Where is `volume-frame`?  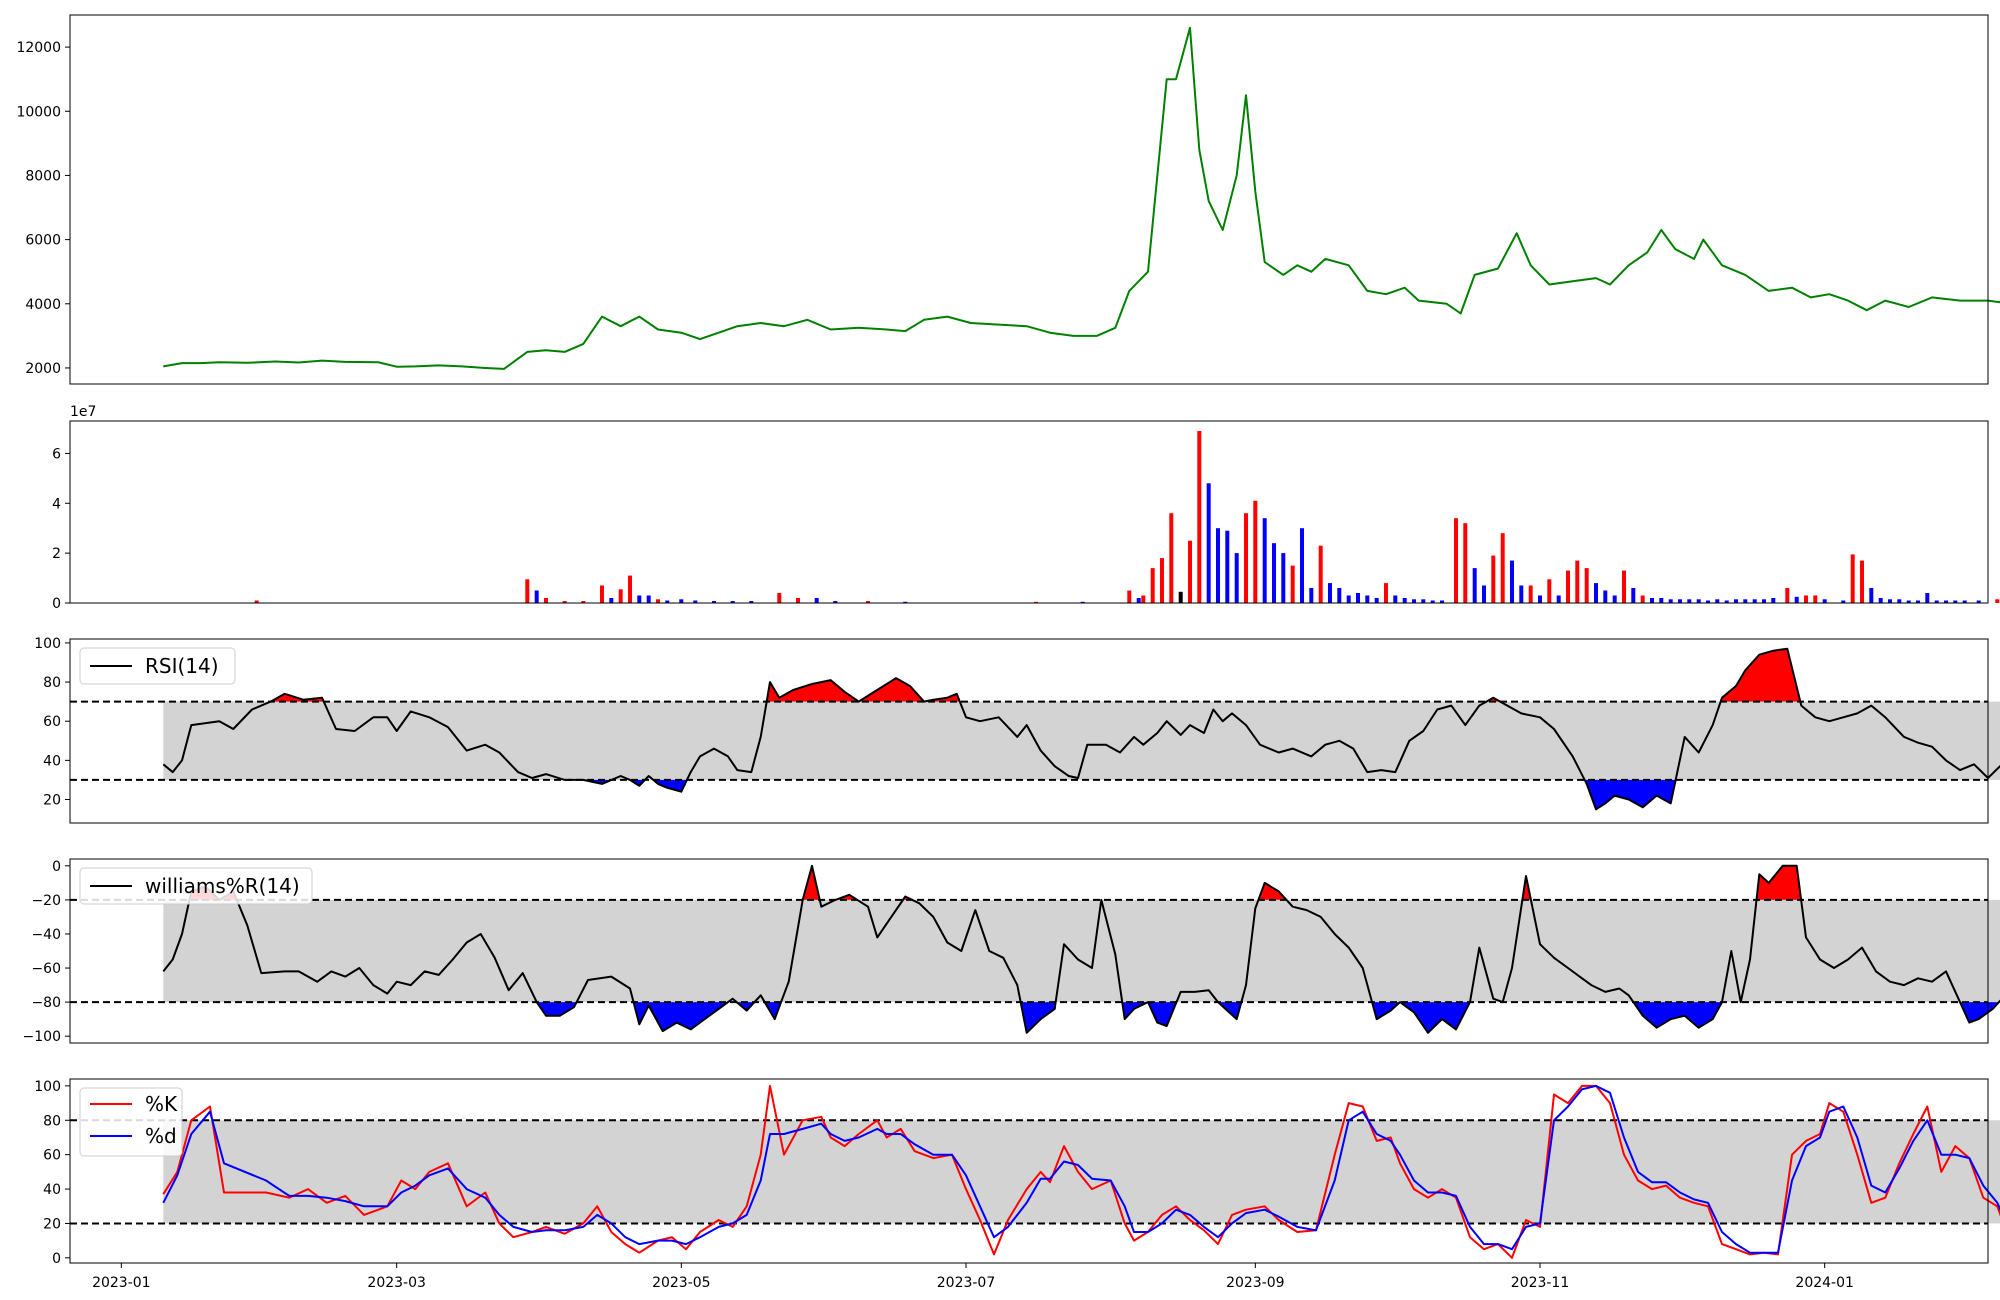
volume-frame is located at coordinates (1029, 512).